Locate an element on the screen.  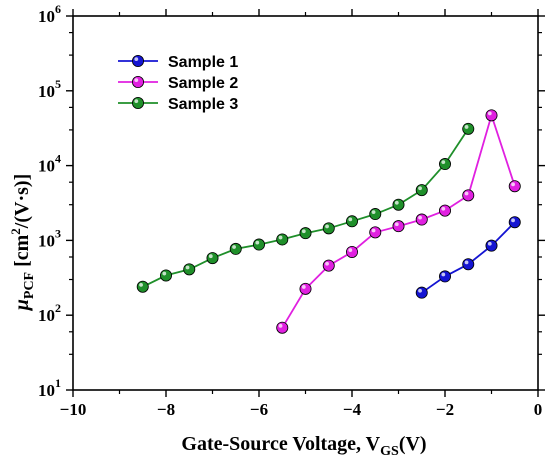
legend-label: Sample 3 is located at coordinates (203, 104).